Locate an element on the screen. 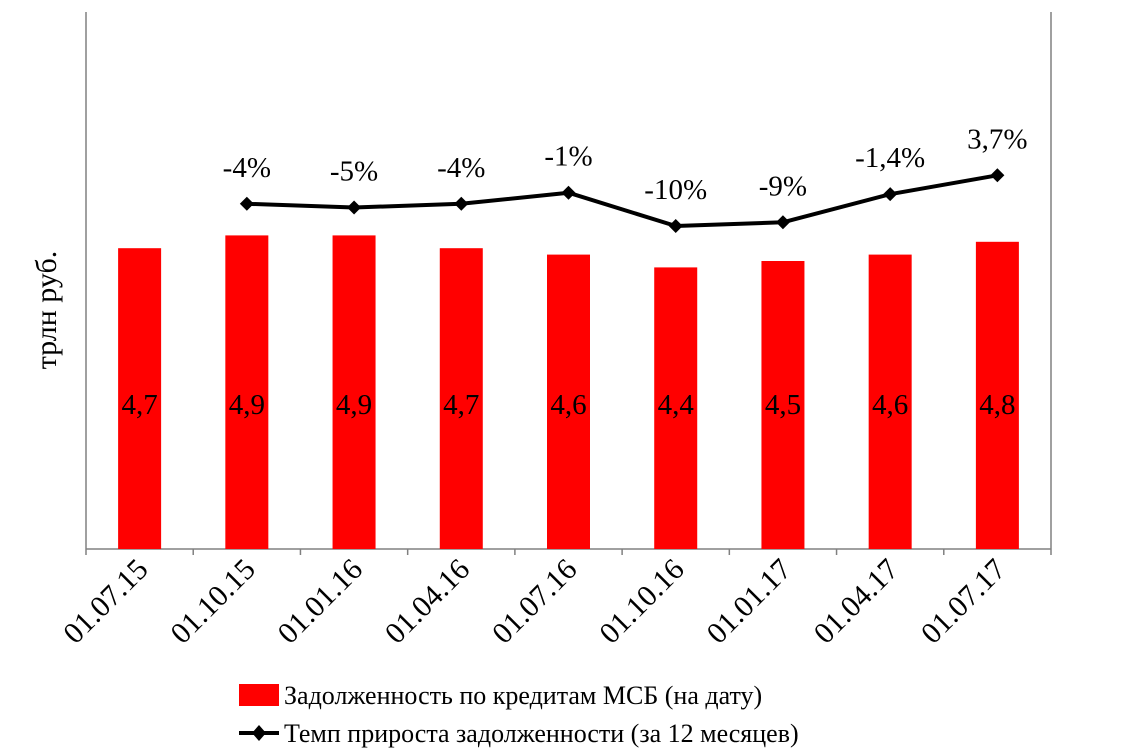 This screenshot has width=1127, height=752. x-tick-label: 01.04.16 is located at coordinates (428, 602).